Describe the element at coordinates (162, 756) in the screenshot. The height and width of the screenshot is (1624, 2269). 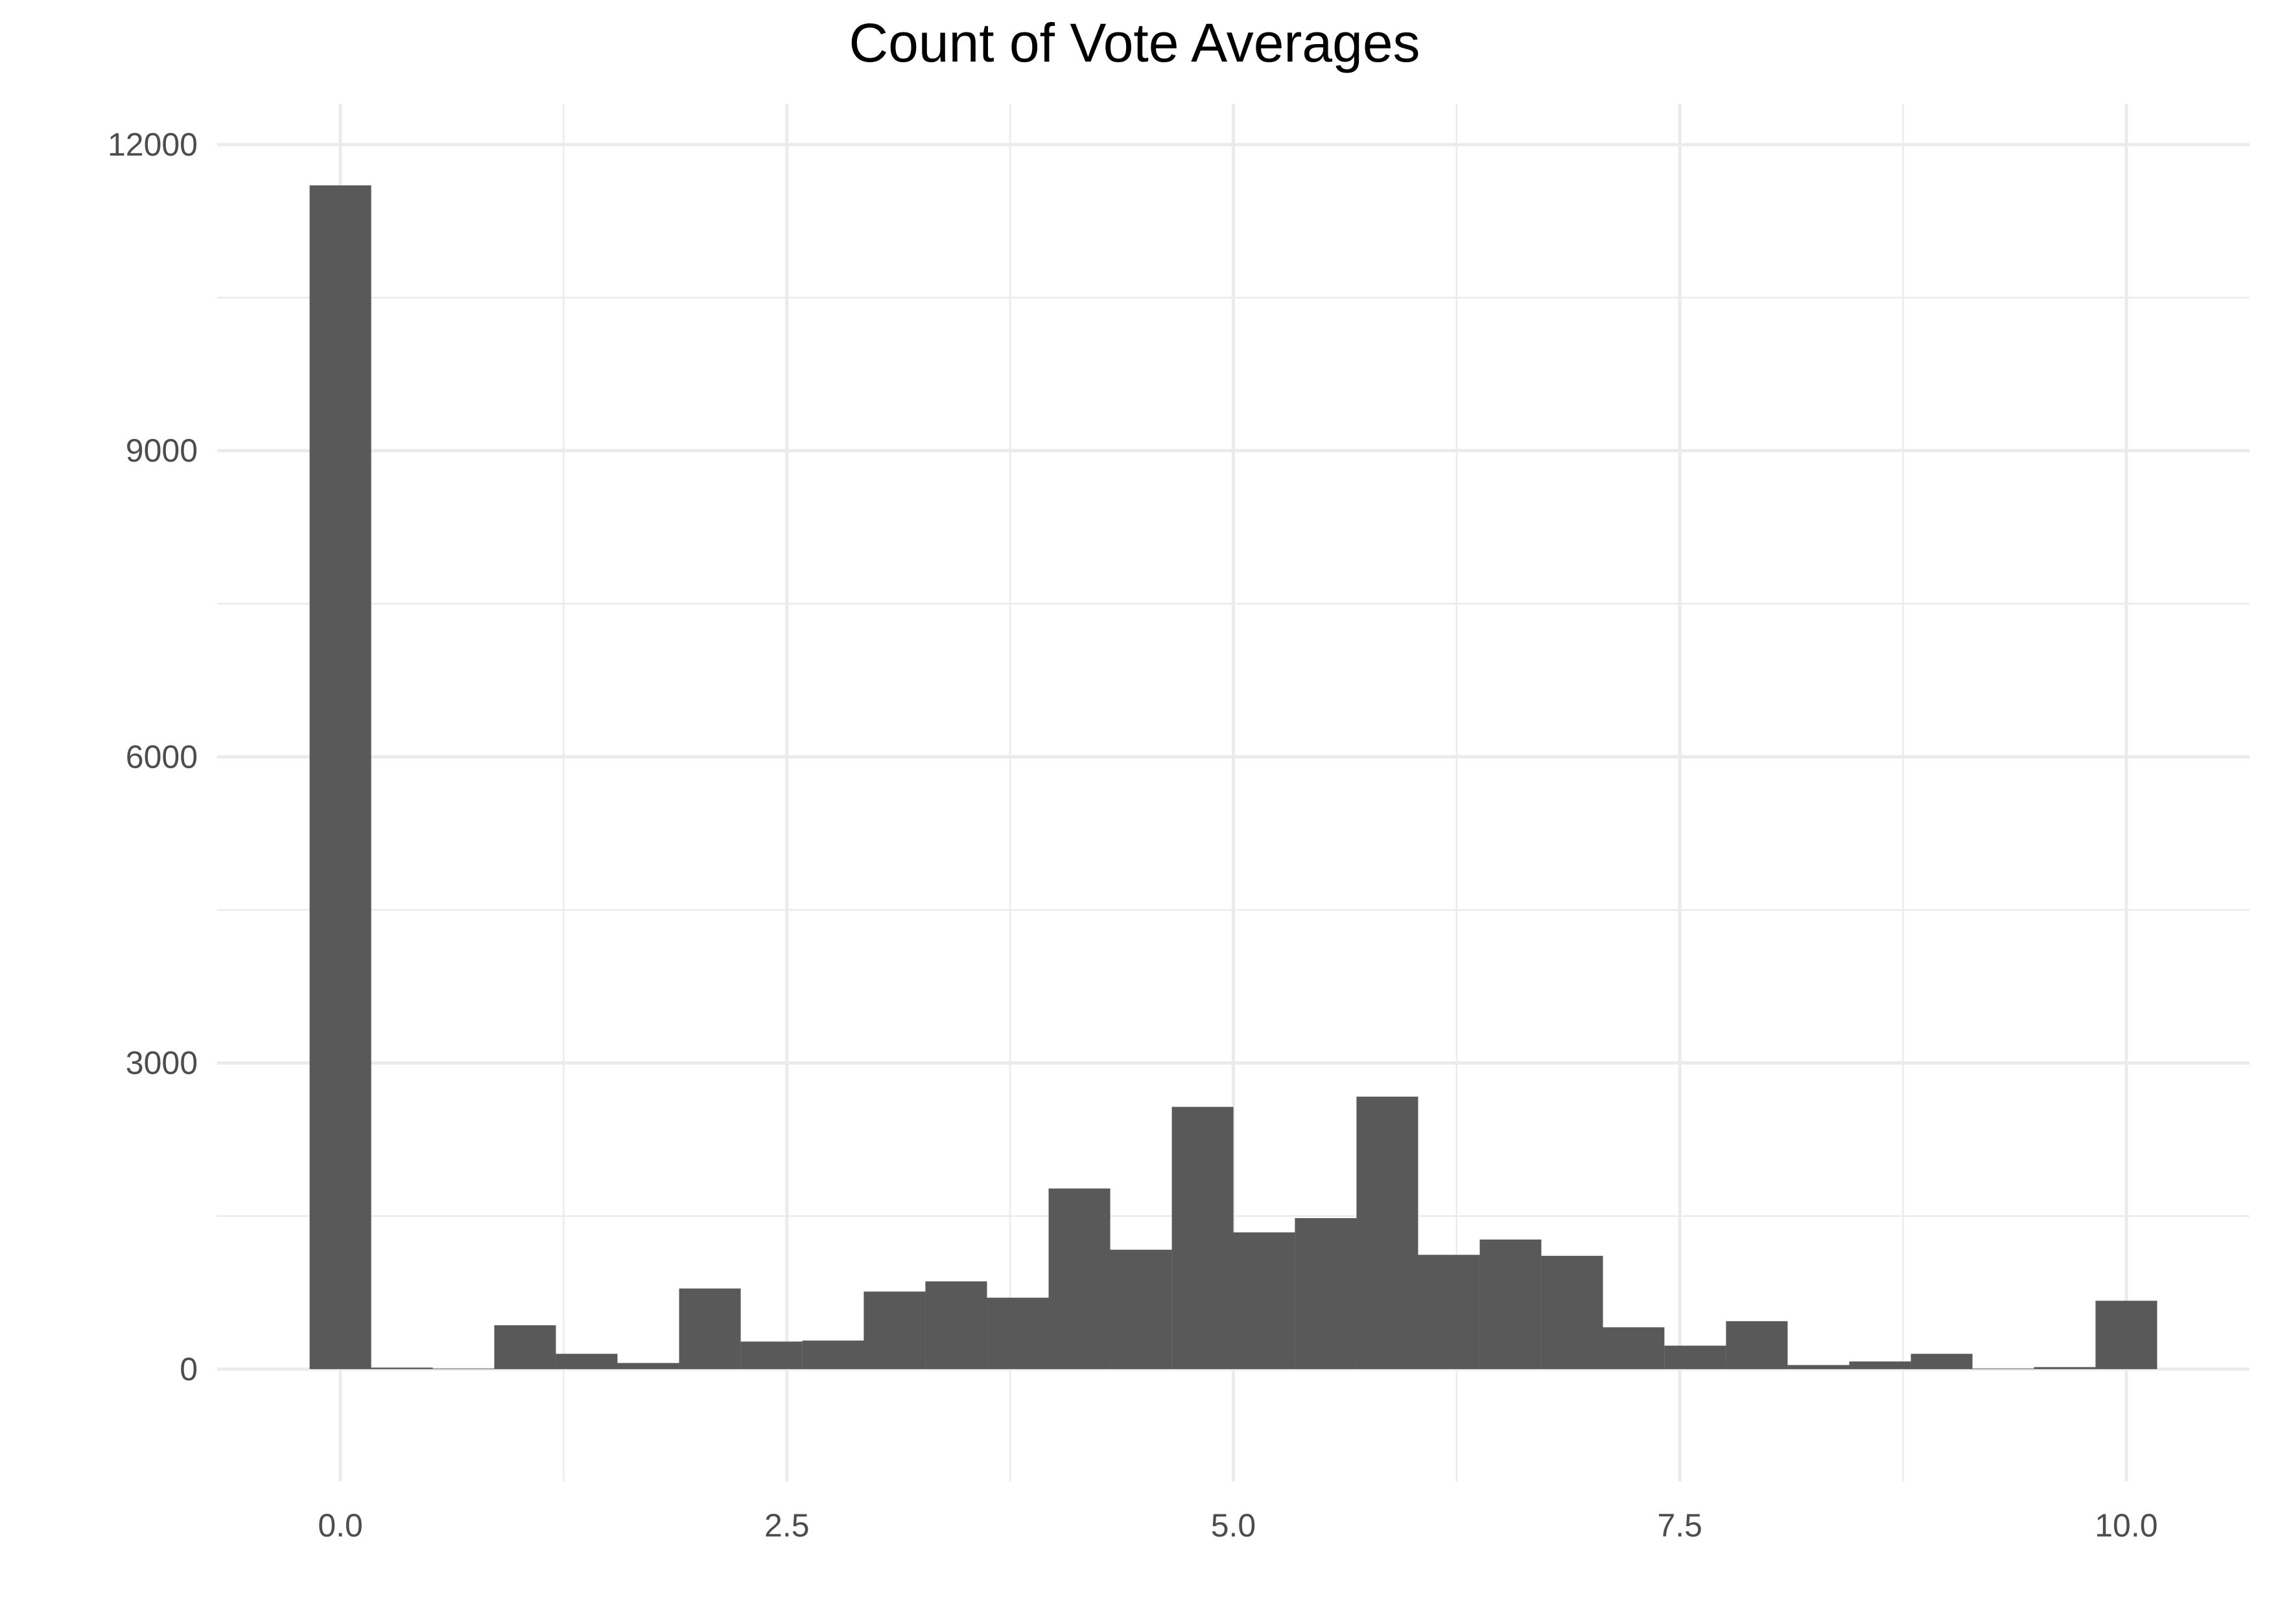
I see `y-tick-label: 6000` at that location.